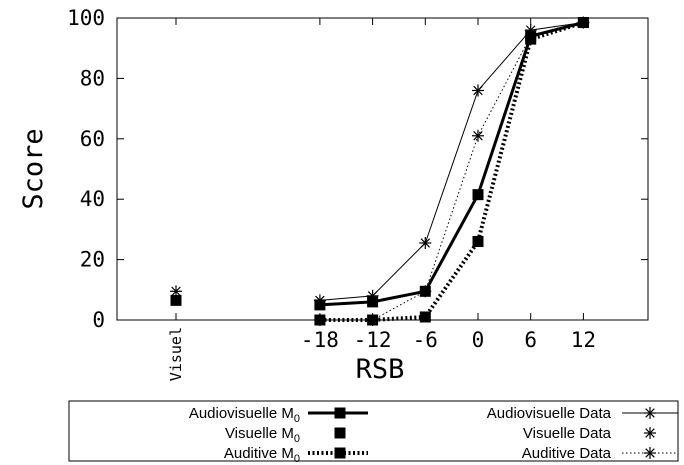 This screenshot has height=465, width=684. I want to click on legend-label-text: Visuelle M, so click(259, 433).